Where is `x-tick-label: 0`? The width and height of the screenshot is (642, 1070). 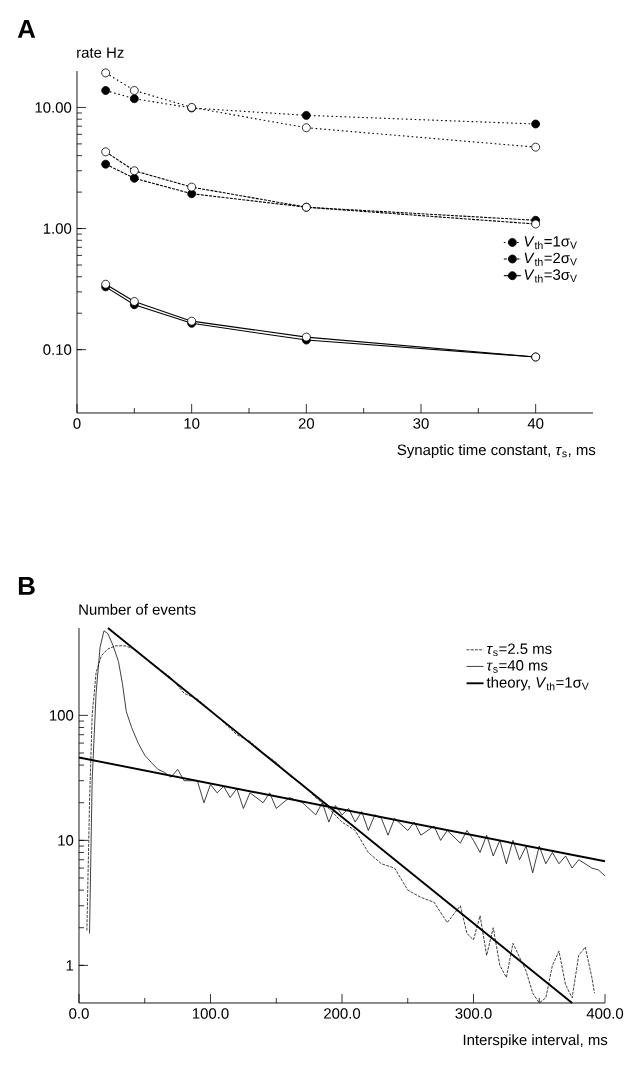 x-tick-label: 0 is located at coordinates (77, 423).